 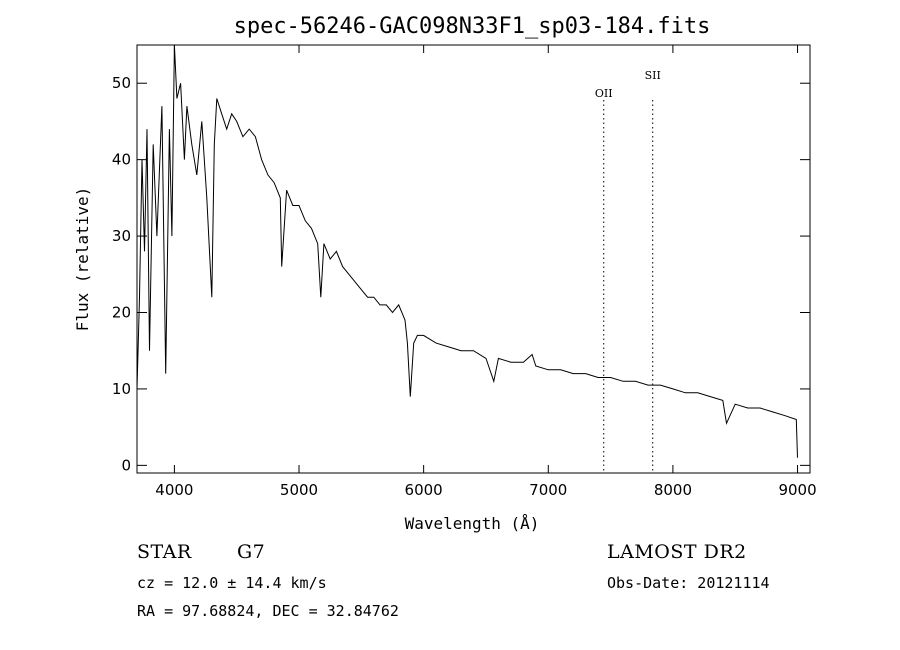 What do you see at coordinates (472, 523) in the screenshot?
I see `x-axis-title: Wavelength (Å)` at bounding box center [472, 523].